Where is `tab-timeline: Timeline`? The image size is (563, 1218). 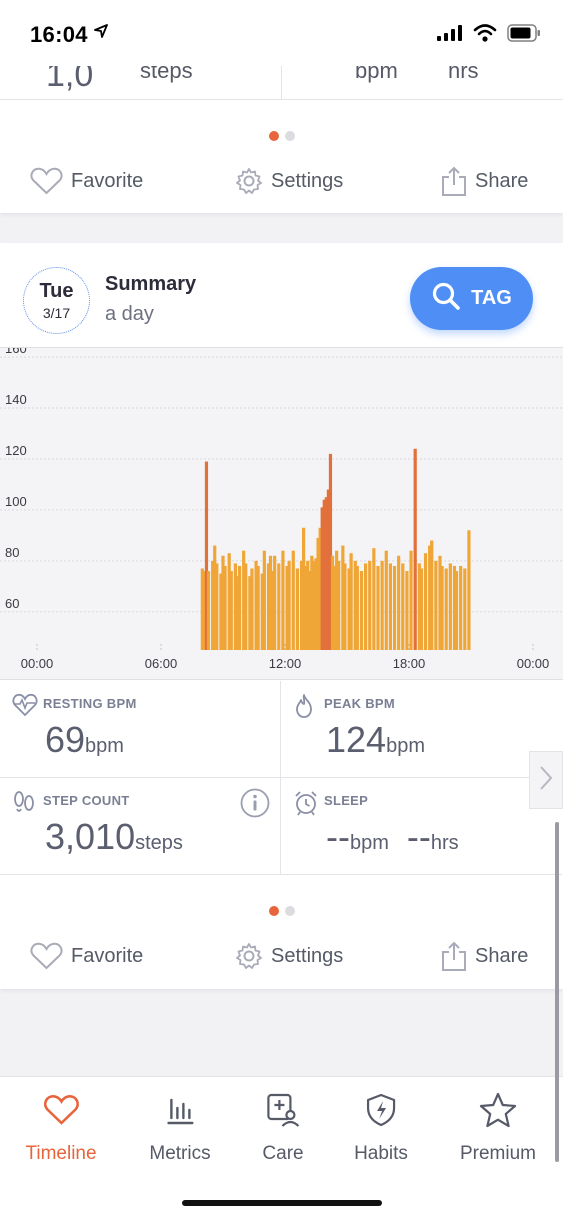 tab-timeline: Timeline is located at coordinates (61, 1128).